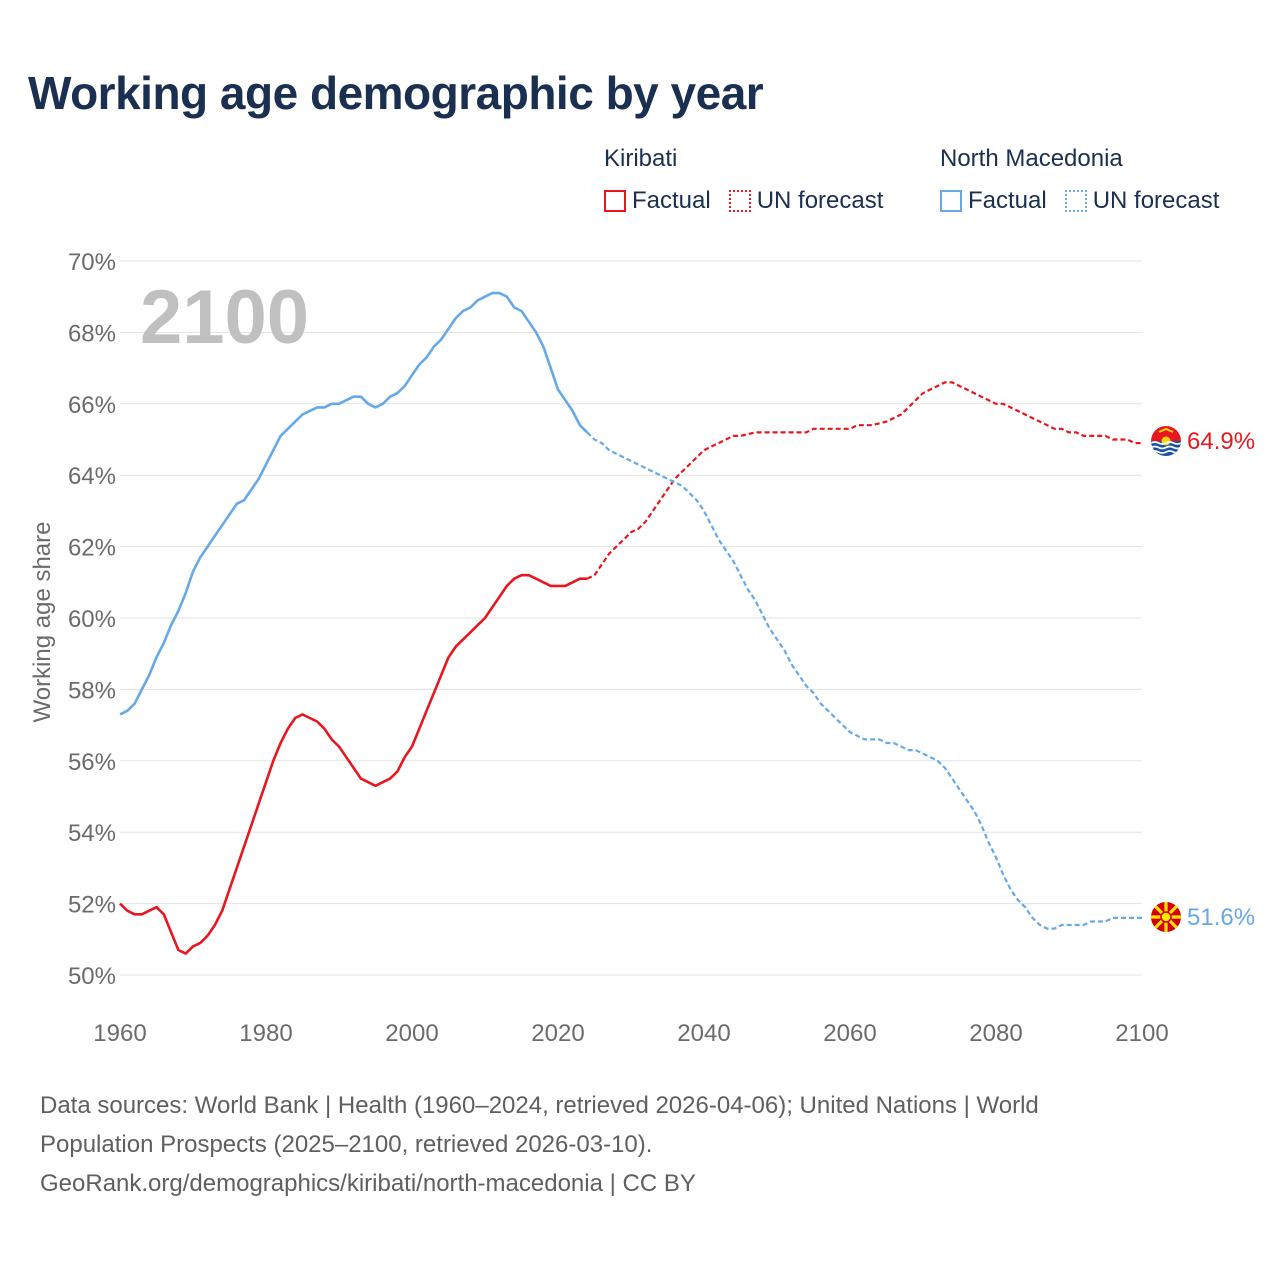  Describe the element at coordinates (396, 93) in the screenshot. I see `chart-title: Working age demographic by year` at that location.